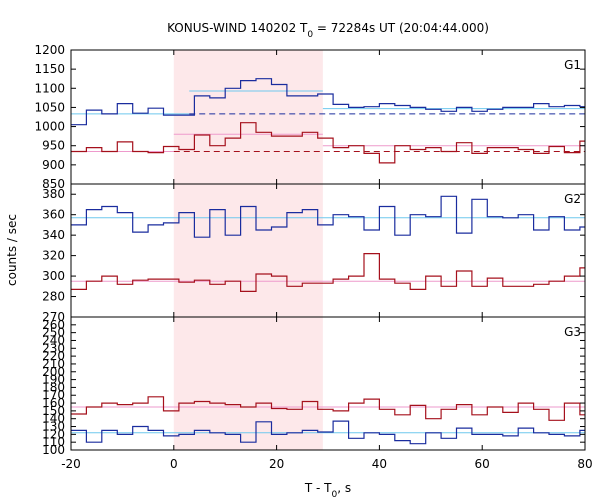 This screenshot has width=600, height=500. Describe the element at coordinates (53, 427) in the screenshot. I see `y-tick-label: 130` at that location.